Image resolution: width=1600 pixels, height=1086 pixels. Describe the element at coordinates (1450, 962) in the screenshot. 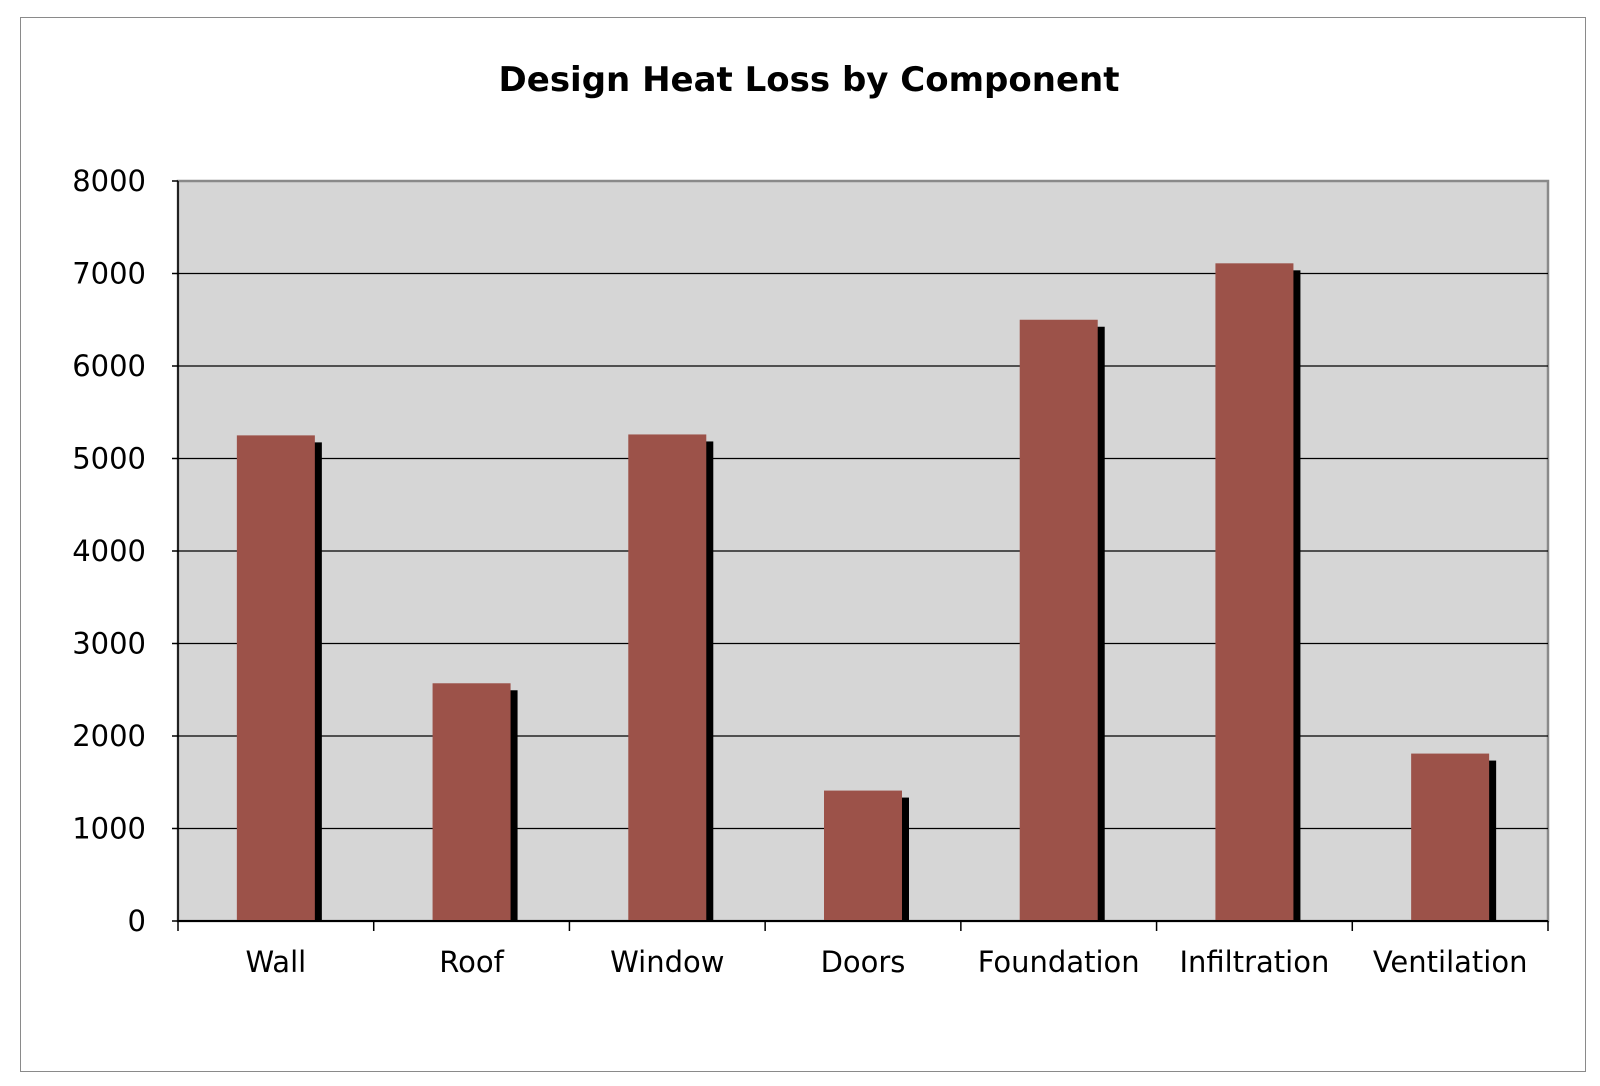

I see `x-tick-label: Ventilation` at that location.